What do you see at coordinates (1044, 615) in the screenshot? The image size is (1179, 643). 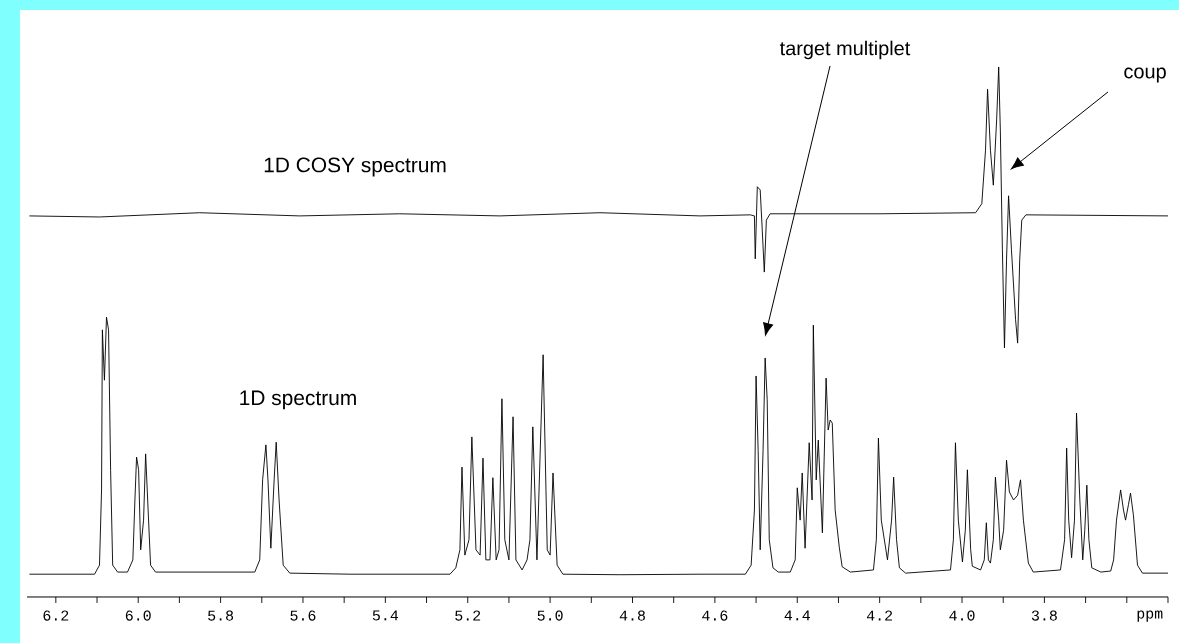 I see `x-tick-label: 3.8` at bounding box center [1044, 615].